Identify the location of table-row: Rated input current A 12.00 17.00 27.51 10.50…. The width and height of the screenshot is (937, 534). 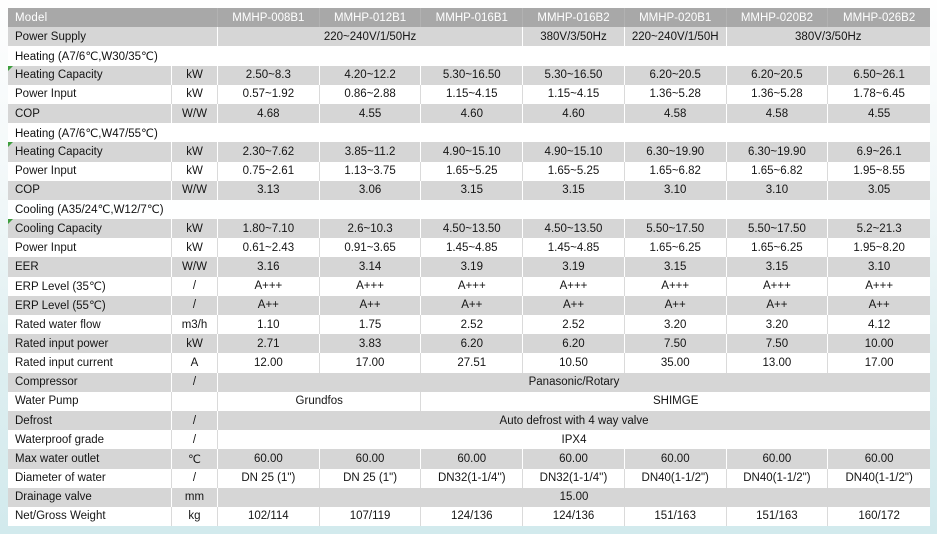
(469, 363).